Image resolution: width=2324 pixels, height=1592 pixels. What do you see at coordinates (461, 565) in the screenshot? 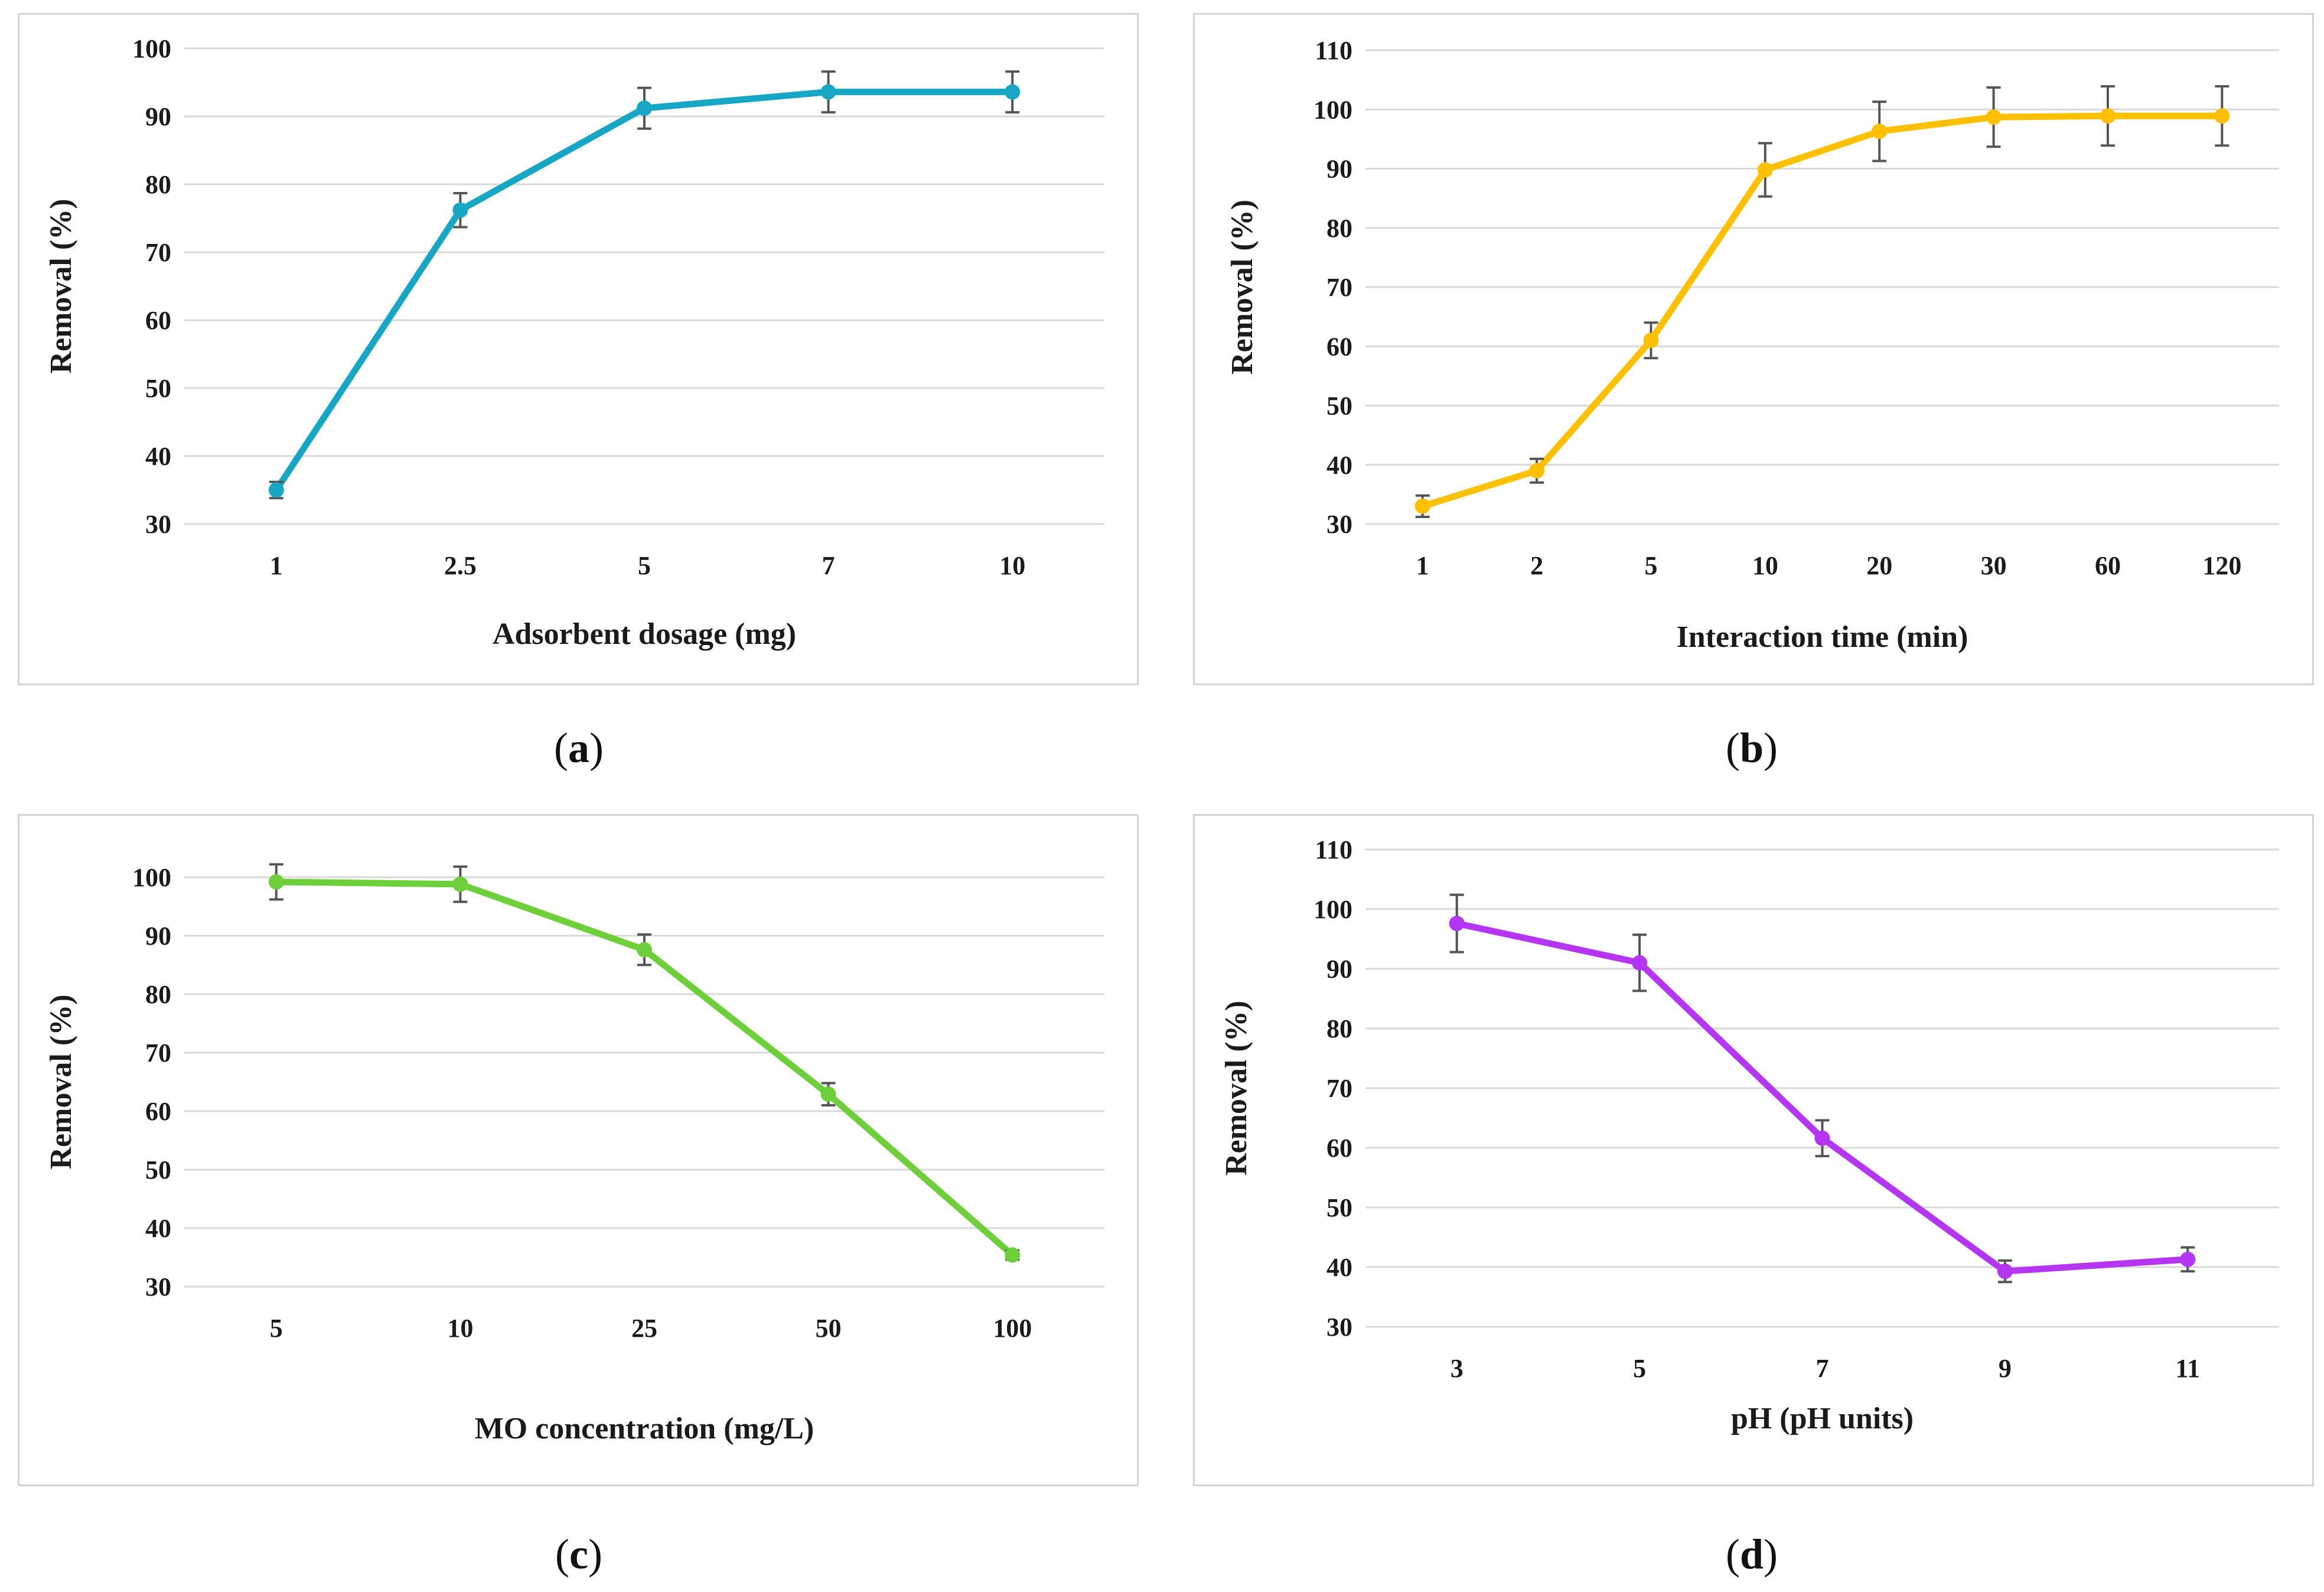
I see `x-tick-label: 2.5` at bounding box center [461, 565].